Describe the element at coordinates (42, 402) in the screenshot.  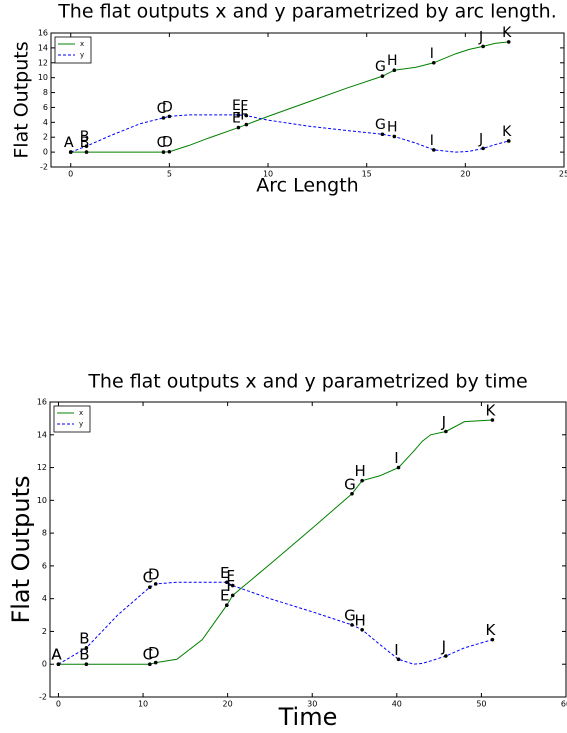
I see `y-tick-label: 16` at that location.